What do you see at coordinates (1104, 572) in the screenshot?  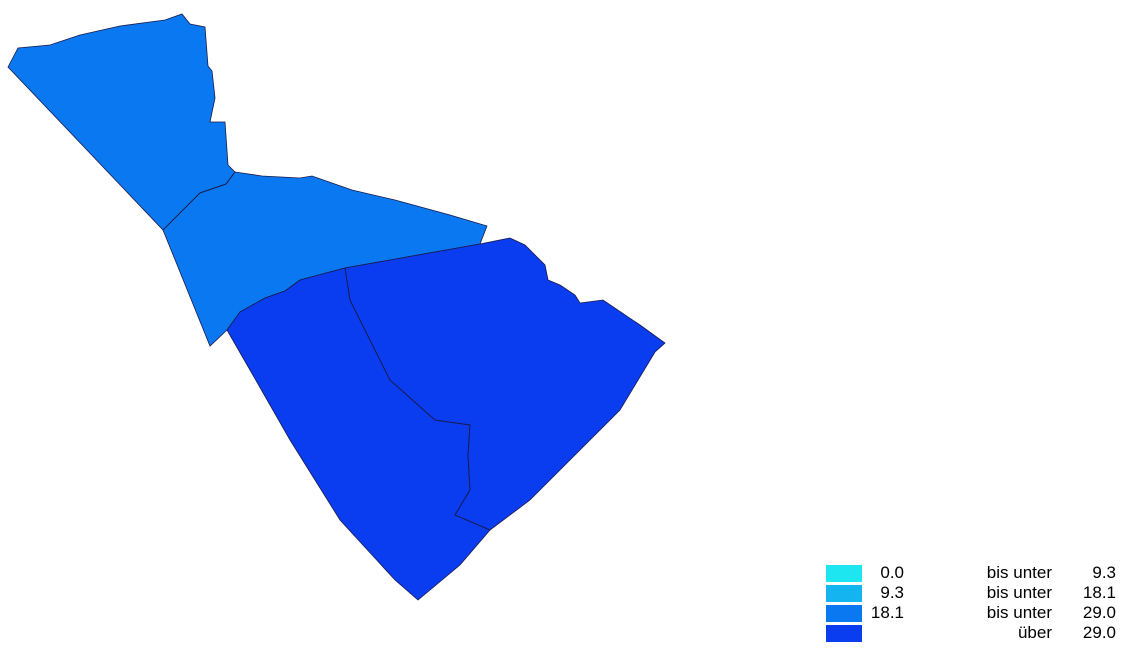 I see `legend-to: 9.3` at bounding box center [1104, 572].